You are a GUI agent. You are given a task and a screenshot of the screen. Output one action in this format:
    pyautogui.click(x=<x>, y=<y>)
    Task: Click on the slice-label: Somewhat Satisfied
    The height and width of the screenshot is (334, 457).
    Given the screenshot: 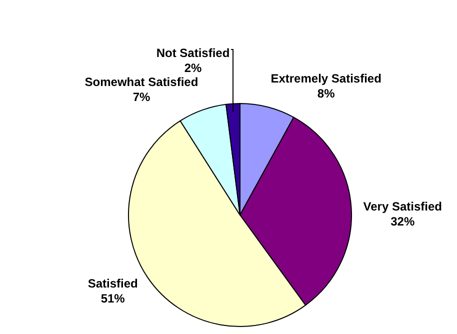 What is the action you would take?
    pyautogui.click(x=141, y=82)
    